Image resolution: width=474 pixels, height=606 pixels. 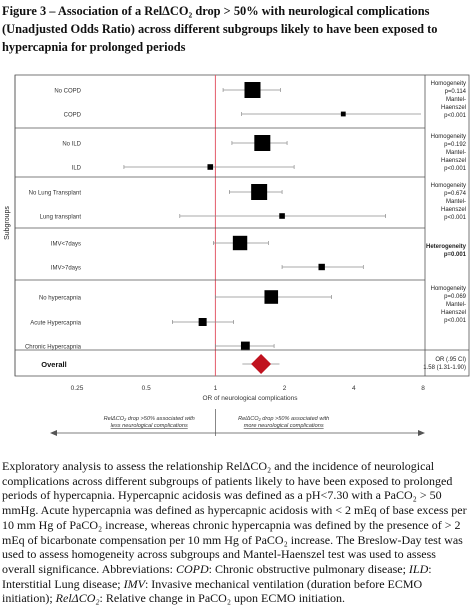 I want to click on annotation-left-2: less neurological complications, so click(x=149, y=426).